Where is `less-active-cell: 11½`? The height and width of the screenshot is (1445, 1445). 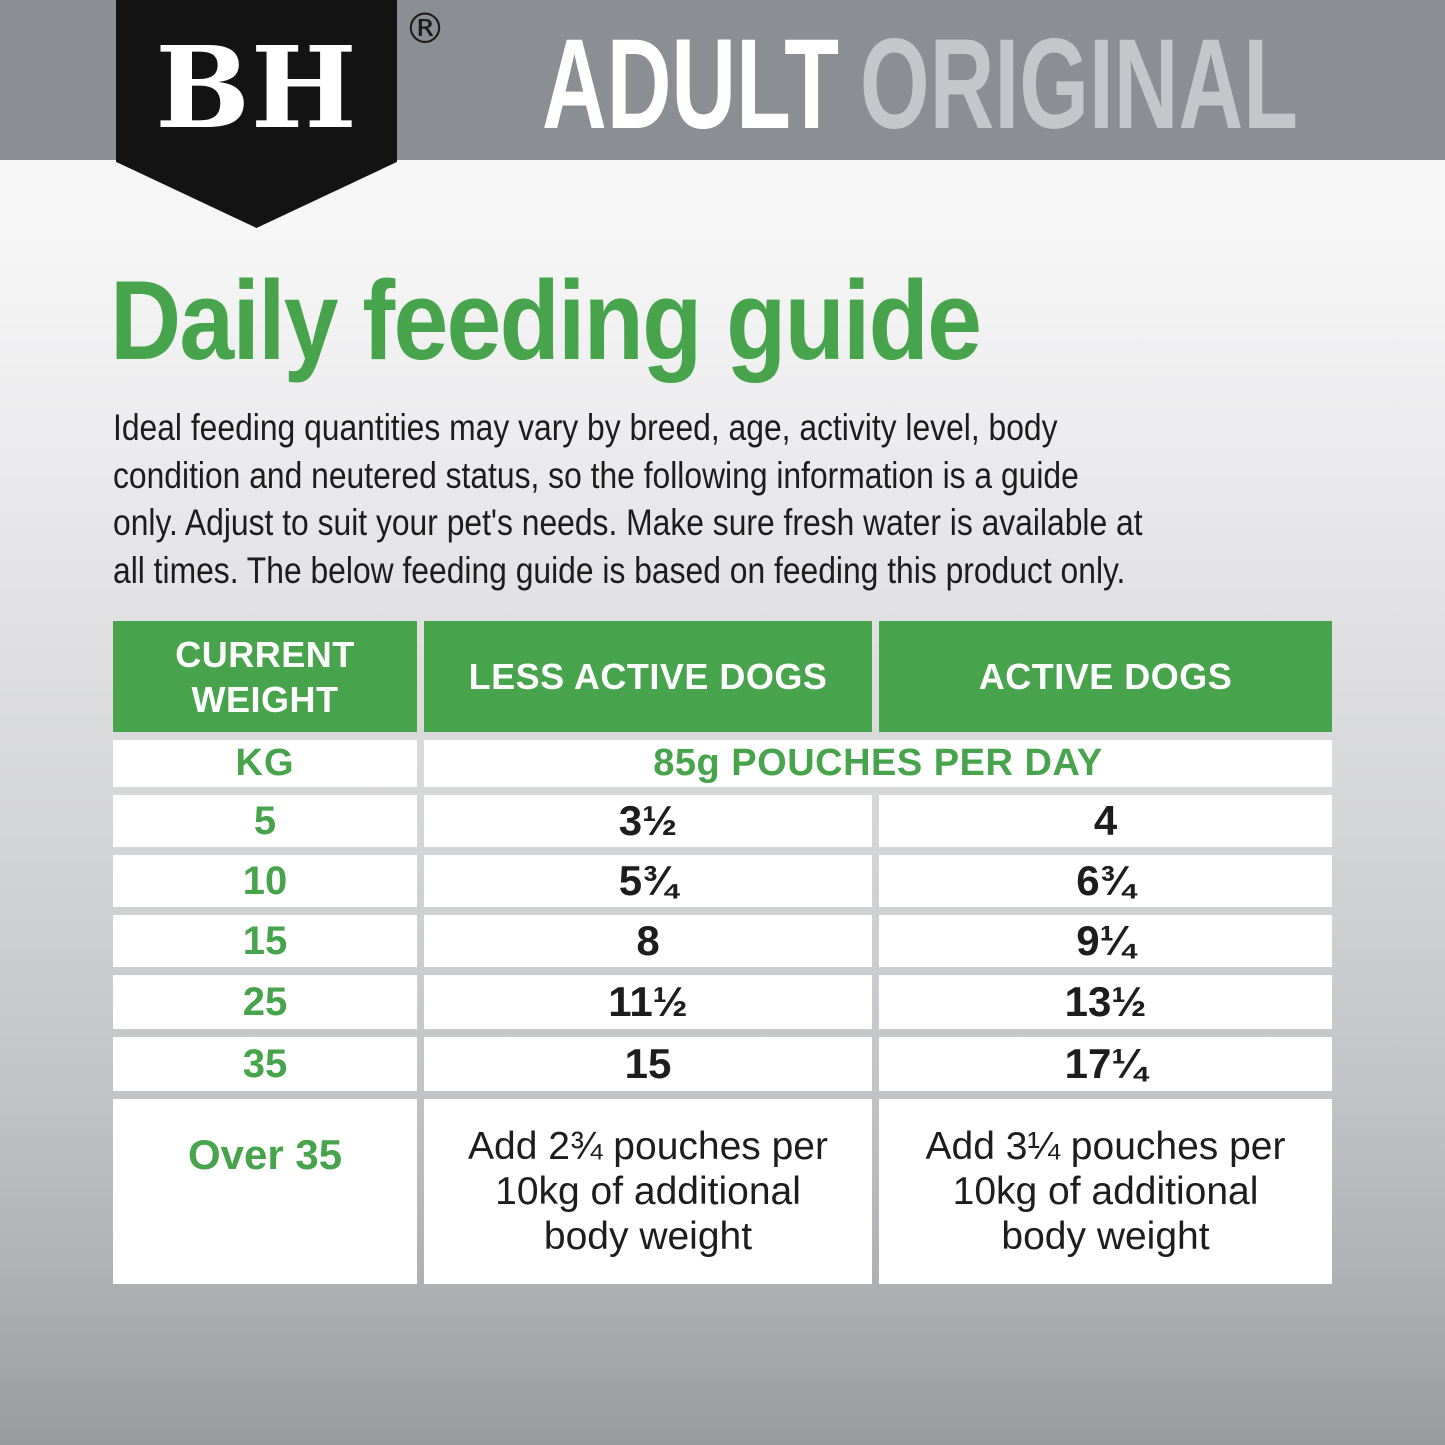
less-active-cell: 11½ is located at coordinates (648, 1002).